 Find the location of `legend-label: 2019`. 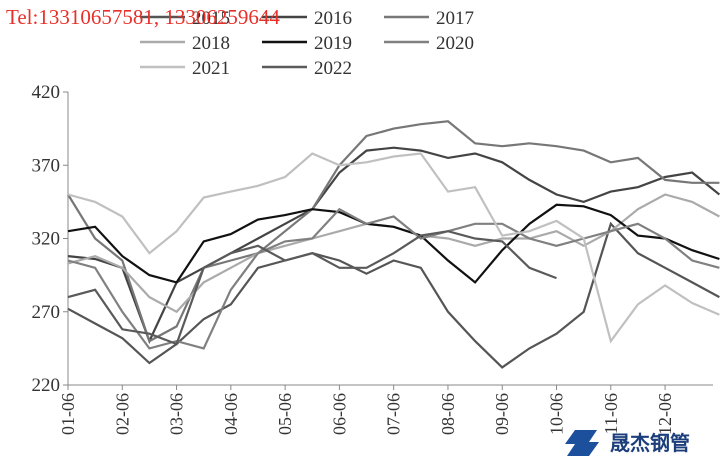

legend-label: 2019 is located at coordinates (333, 43).